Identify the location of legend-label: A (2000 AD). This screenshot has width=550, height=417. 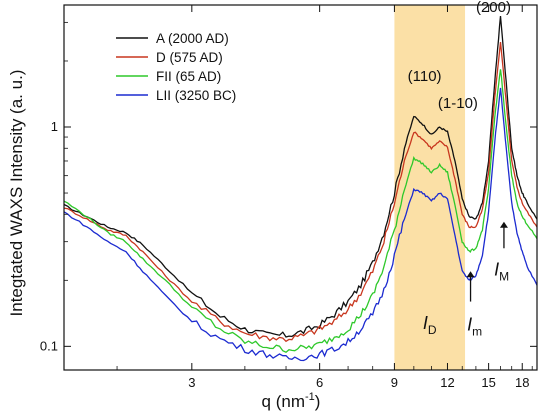
(192, 38).